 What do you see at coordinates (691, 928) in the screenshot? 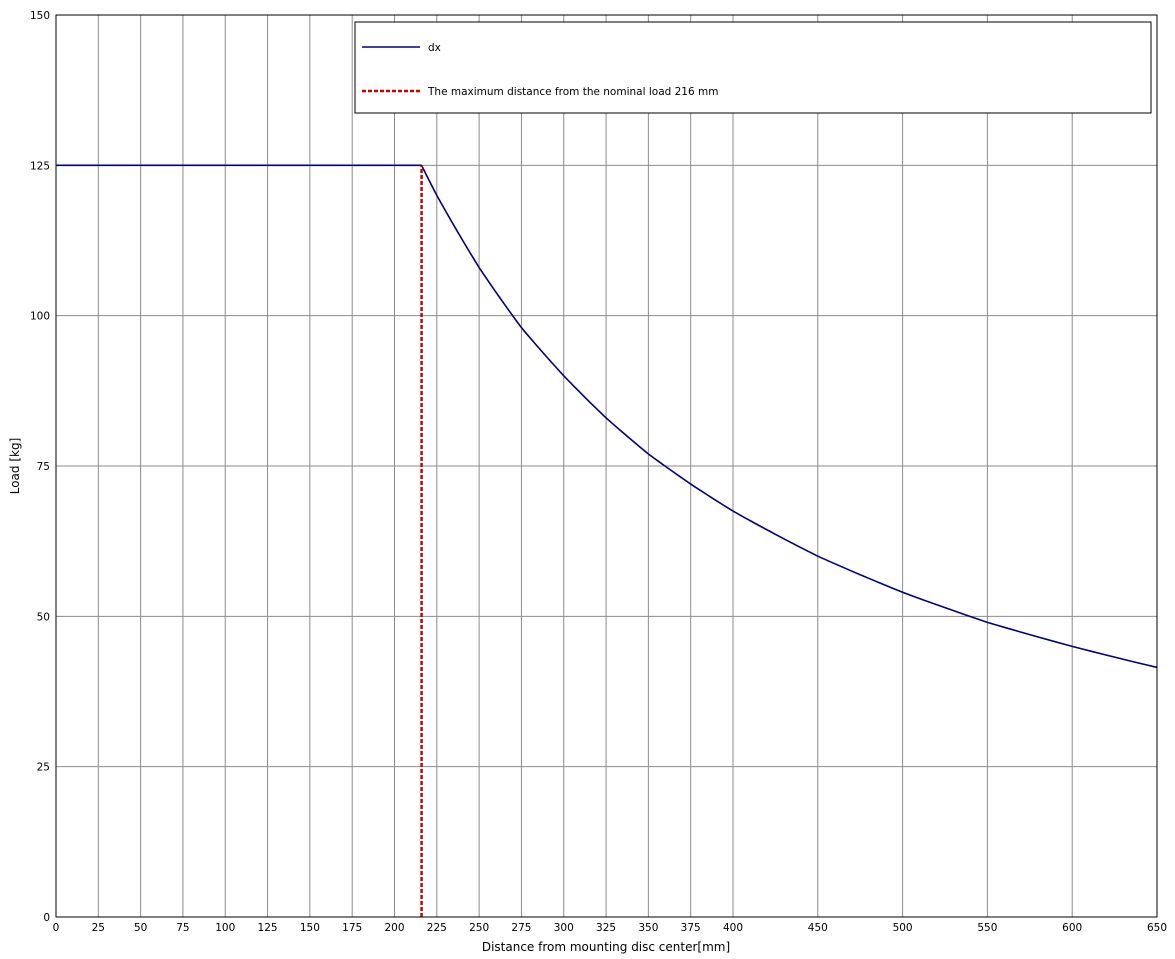
I see `x-tick-label: 375` at bounding box center [691, 928].